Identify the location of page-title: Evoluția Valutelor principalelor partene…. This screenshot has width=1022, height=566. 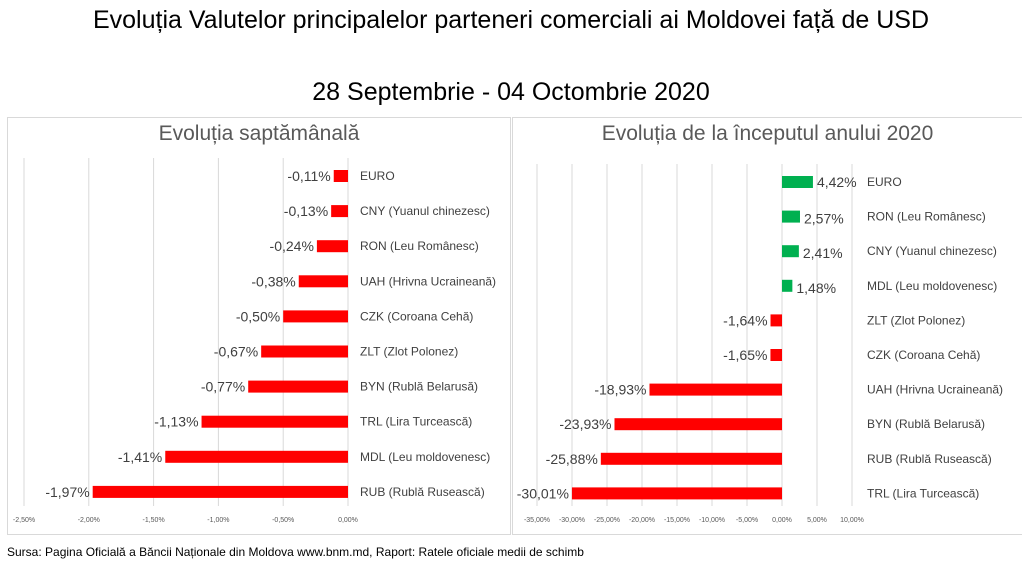
(511, 20).